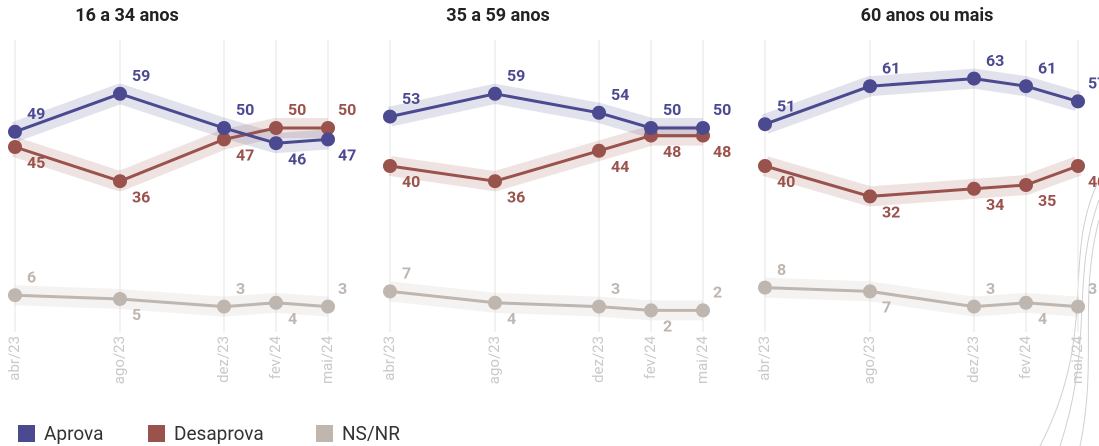  I want to click on decoration, so click(1069, 312).